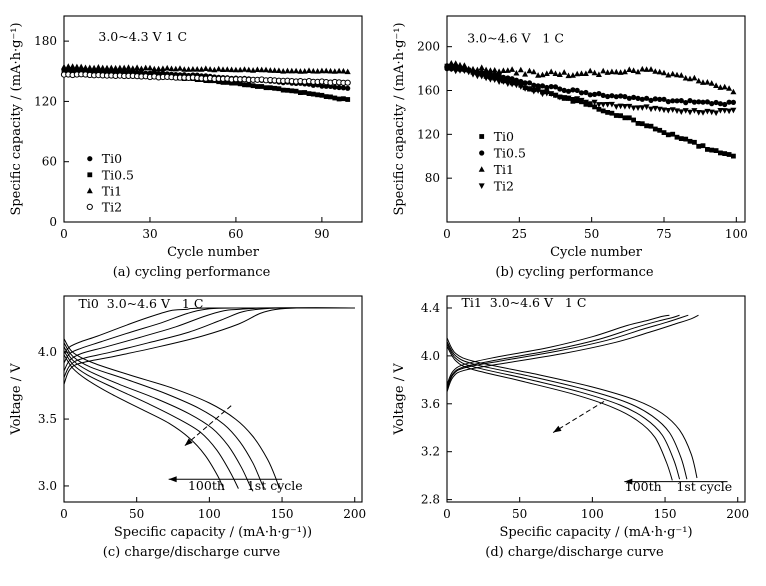  Describe the element at coordinates (136, 514) in the screenshot. I see `x-tick-label: 50` at that location.